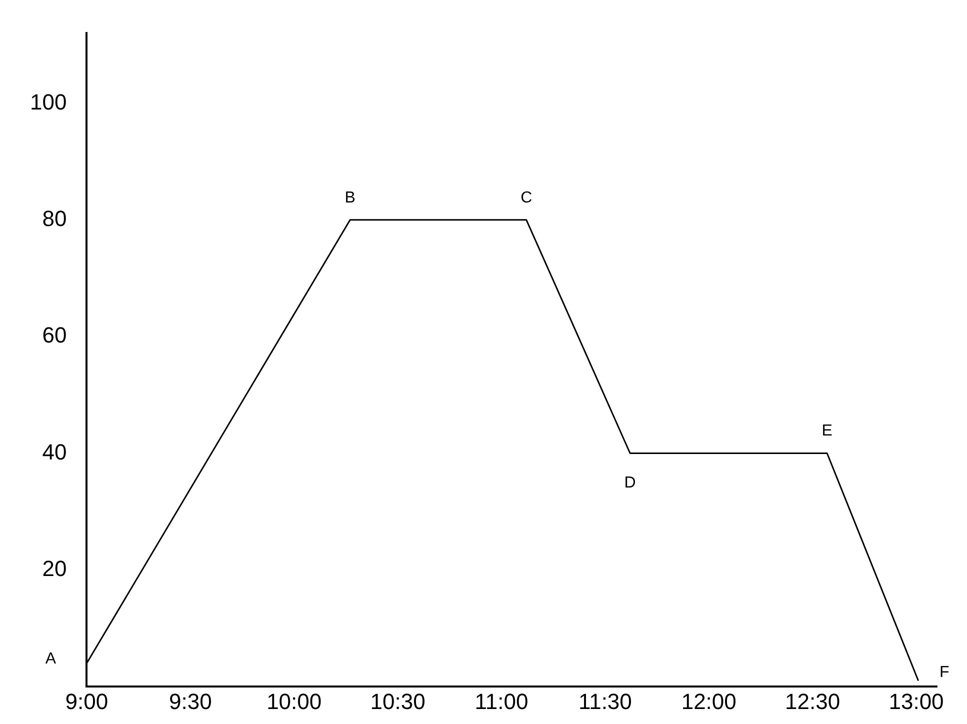  Describe the element at coordinates (827, 431) in the screenshot. I see `annotation: E` at that location.